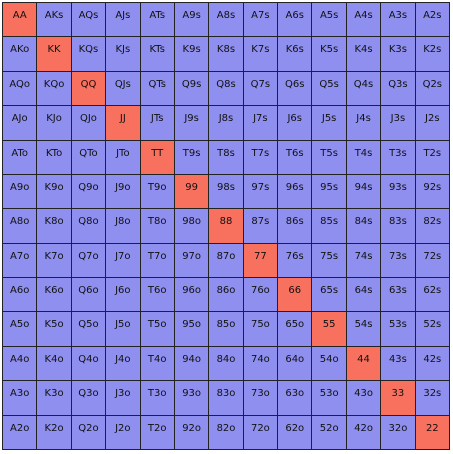 This screenshot has width=453, height=454. What do you see at coordinates (295, 364) in the screenshot?
I see `hand-cell: 64o` at bounding box center [295, 364].